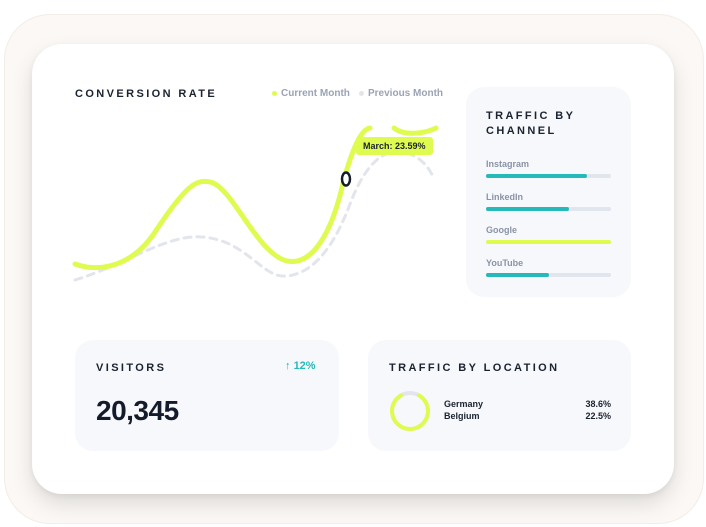  What do you see at coordinates (548, 267) in the screenshot?
I see `channel-row-youtube: YouTube` at bounding box center [548, 267].